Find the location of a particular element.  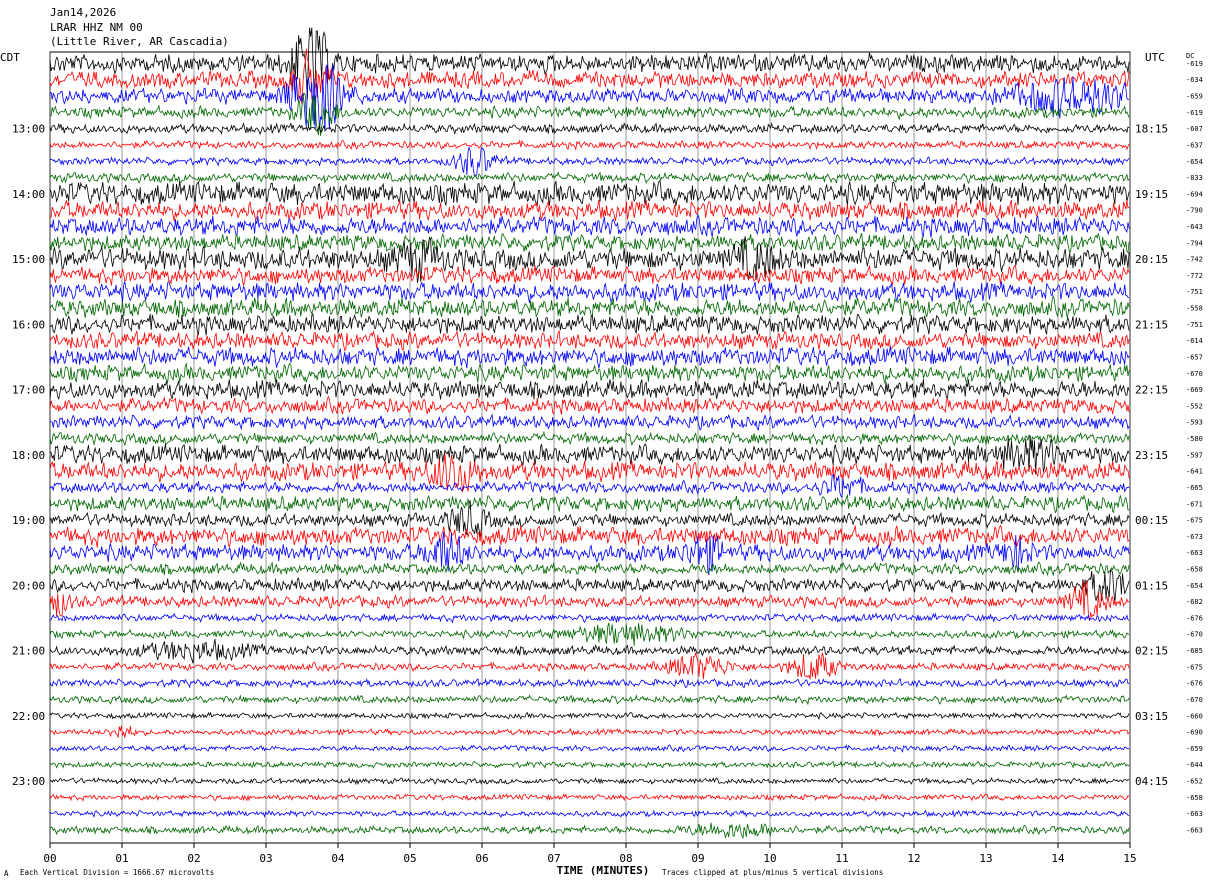

left-hour-label: 22:00 is located at coordinates (28, 716).